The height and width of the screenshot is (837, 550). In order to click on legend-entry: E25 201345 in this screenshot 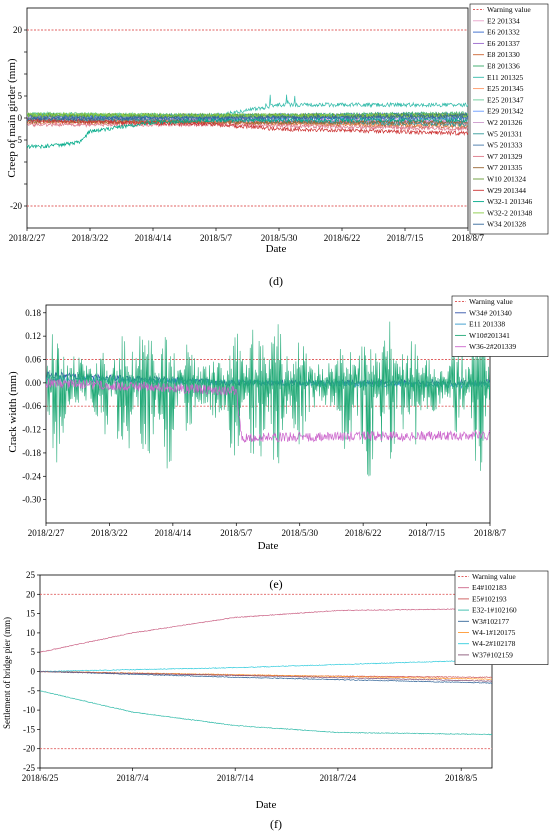, I will do `click(505, 88)`.